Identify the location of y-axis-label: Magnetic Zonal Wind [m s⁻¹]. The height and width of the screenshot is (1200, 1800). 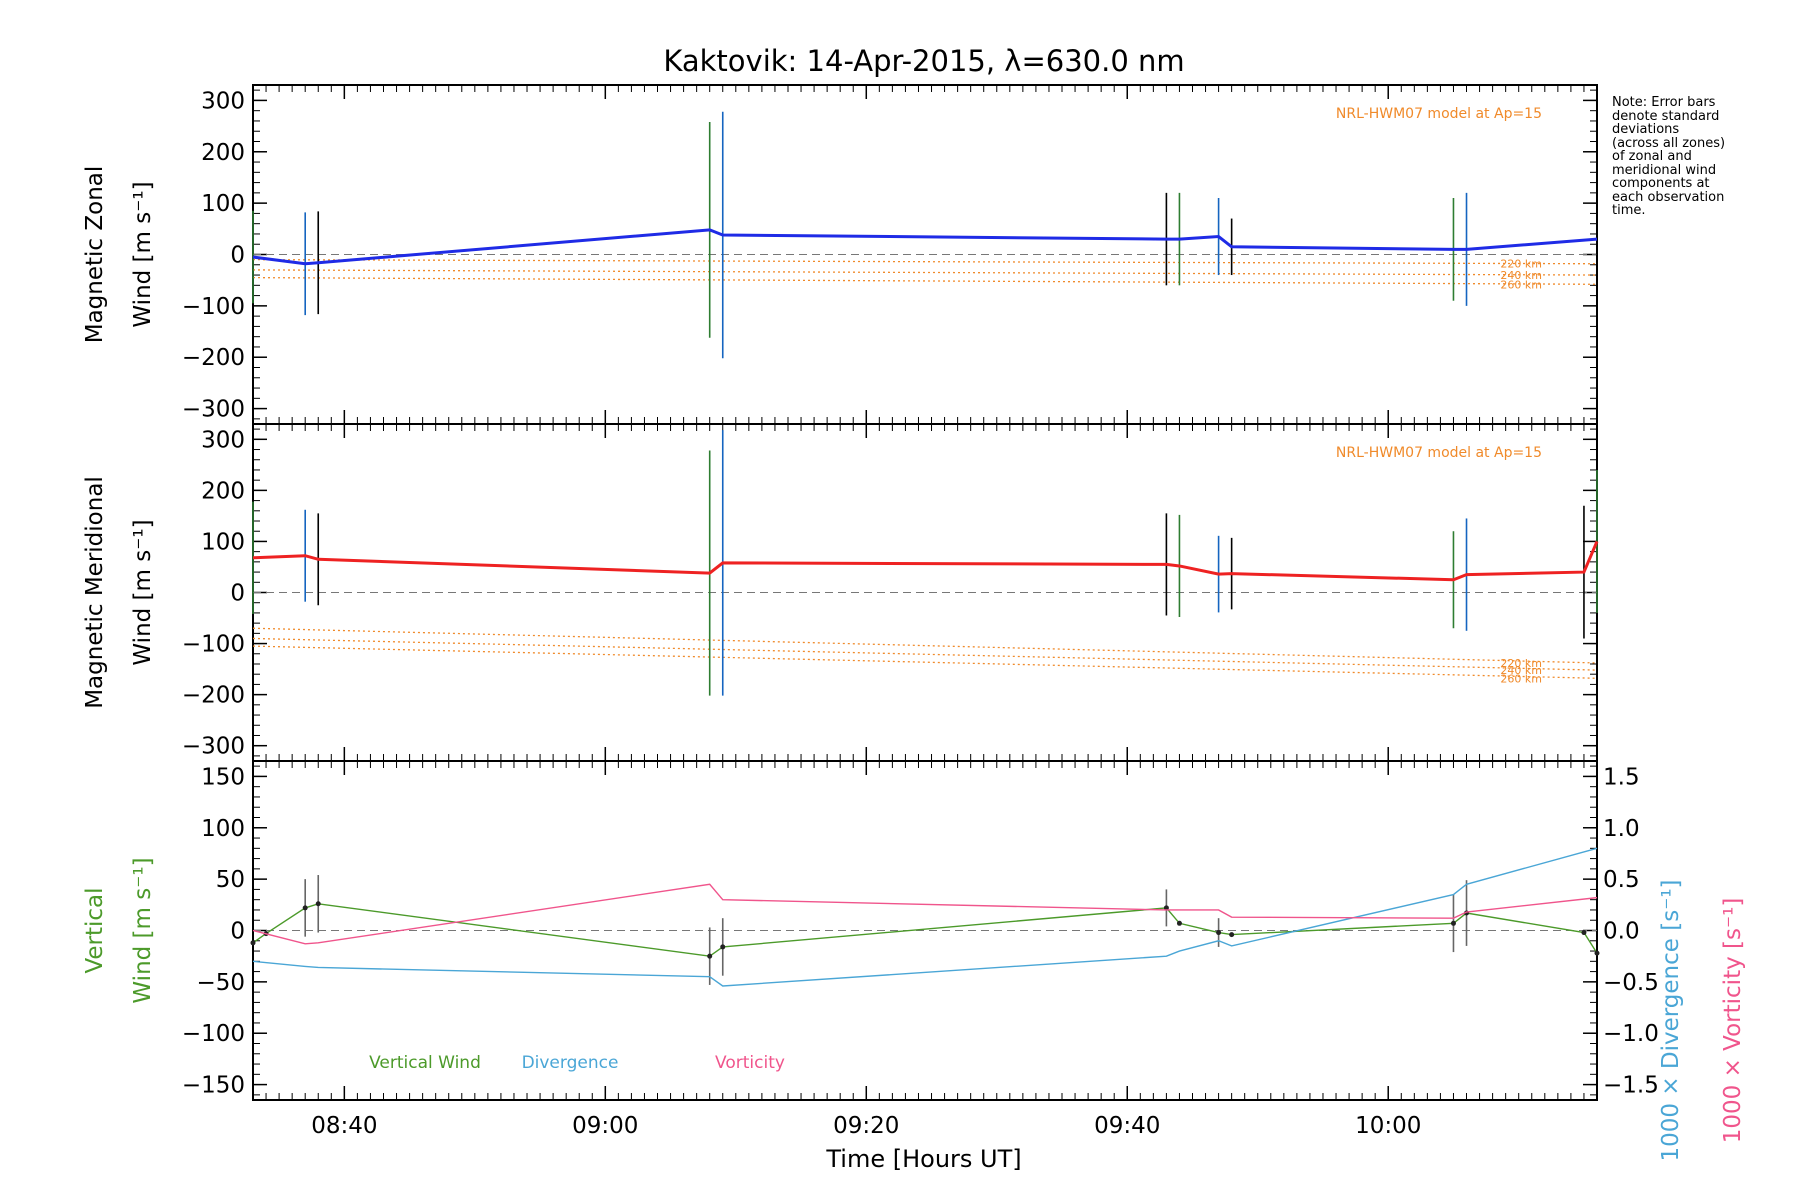
(119, 255).